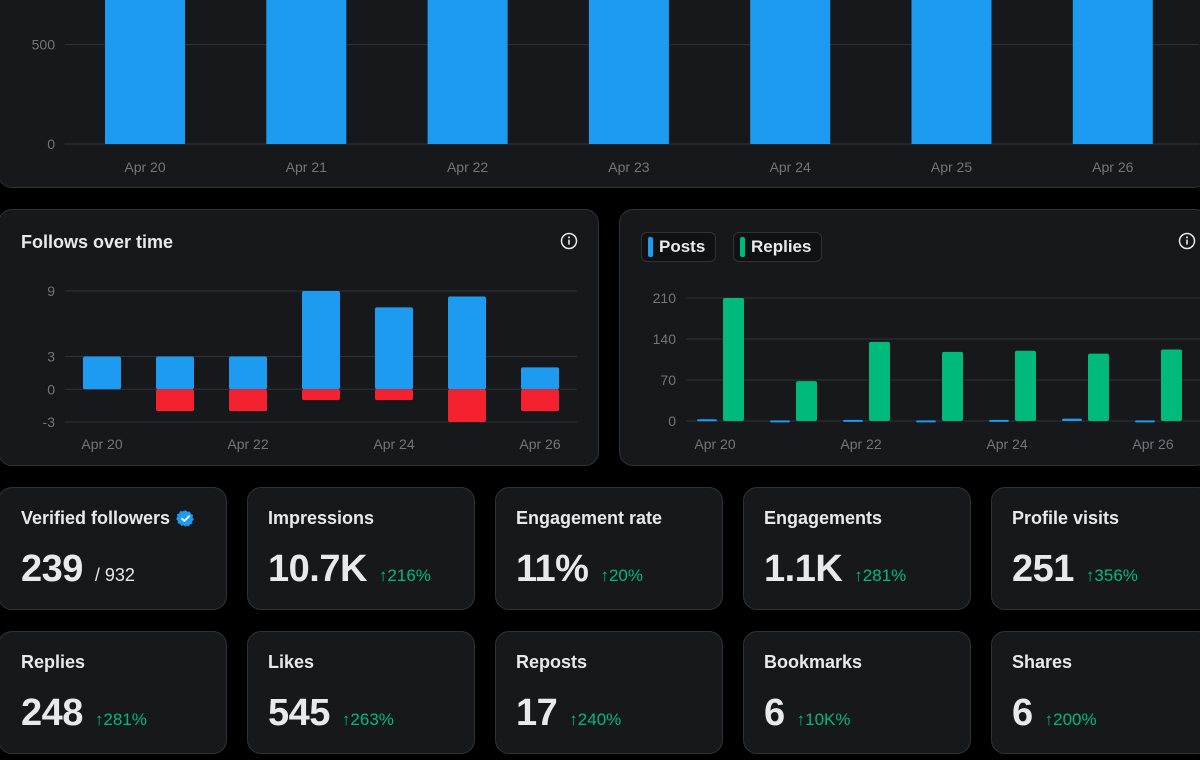  I want to click on stat-row: 10.7K ↑216%, so click(349, 569).